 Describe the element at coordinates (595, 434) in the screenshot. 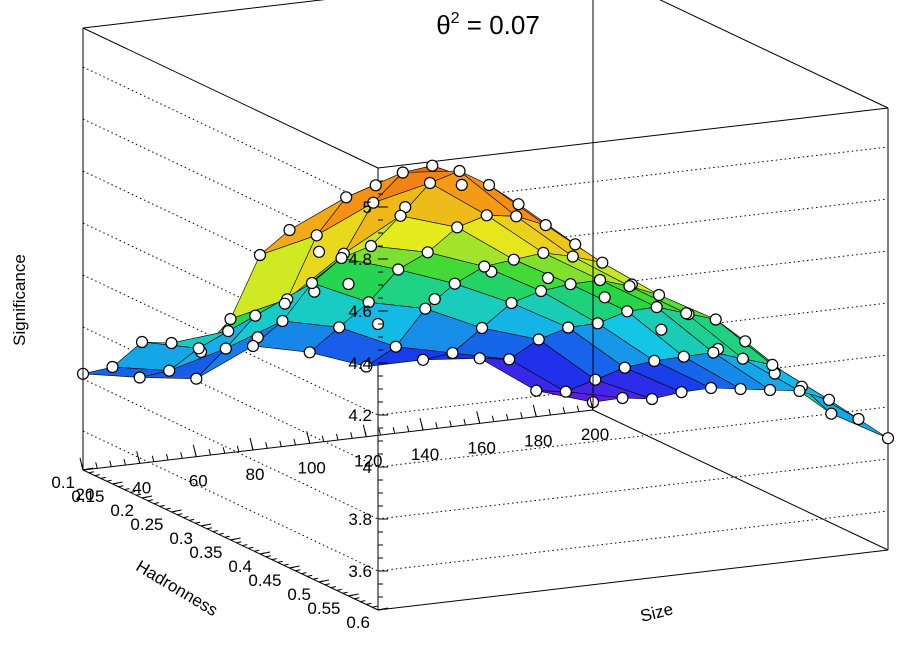

I see `x-tick-label: 200` at that location.